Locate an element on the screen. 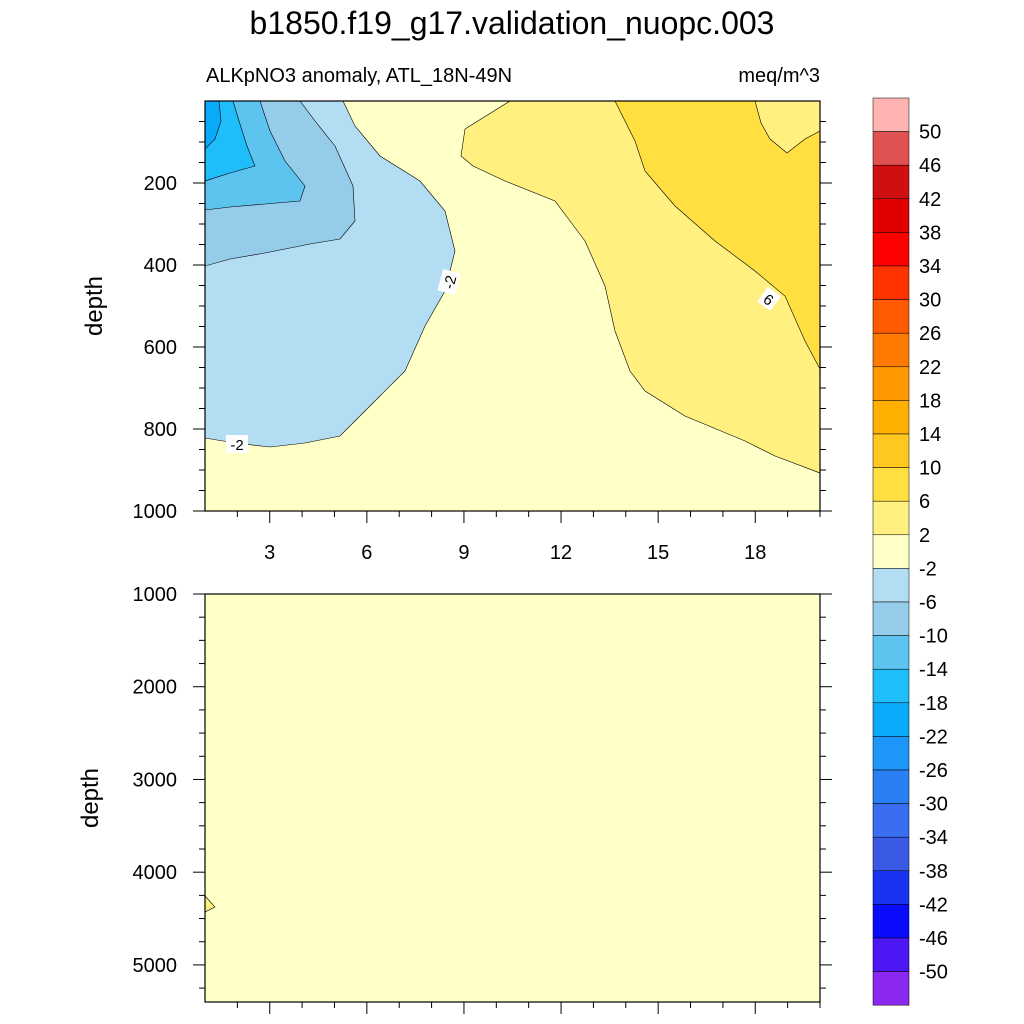 The height and width of the screenshot is (1024, 1024). colorbar-label: 22 is located at coordinates (930, 368).